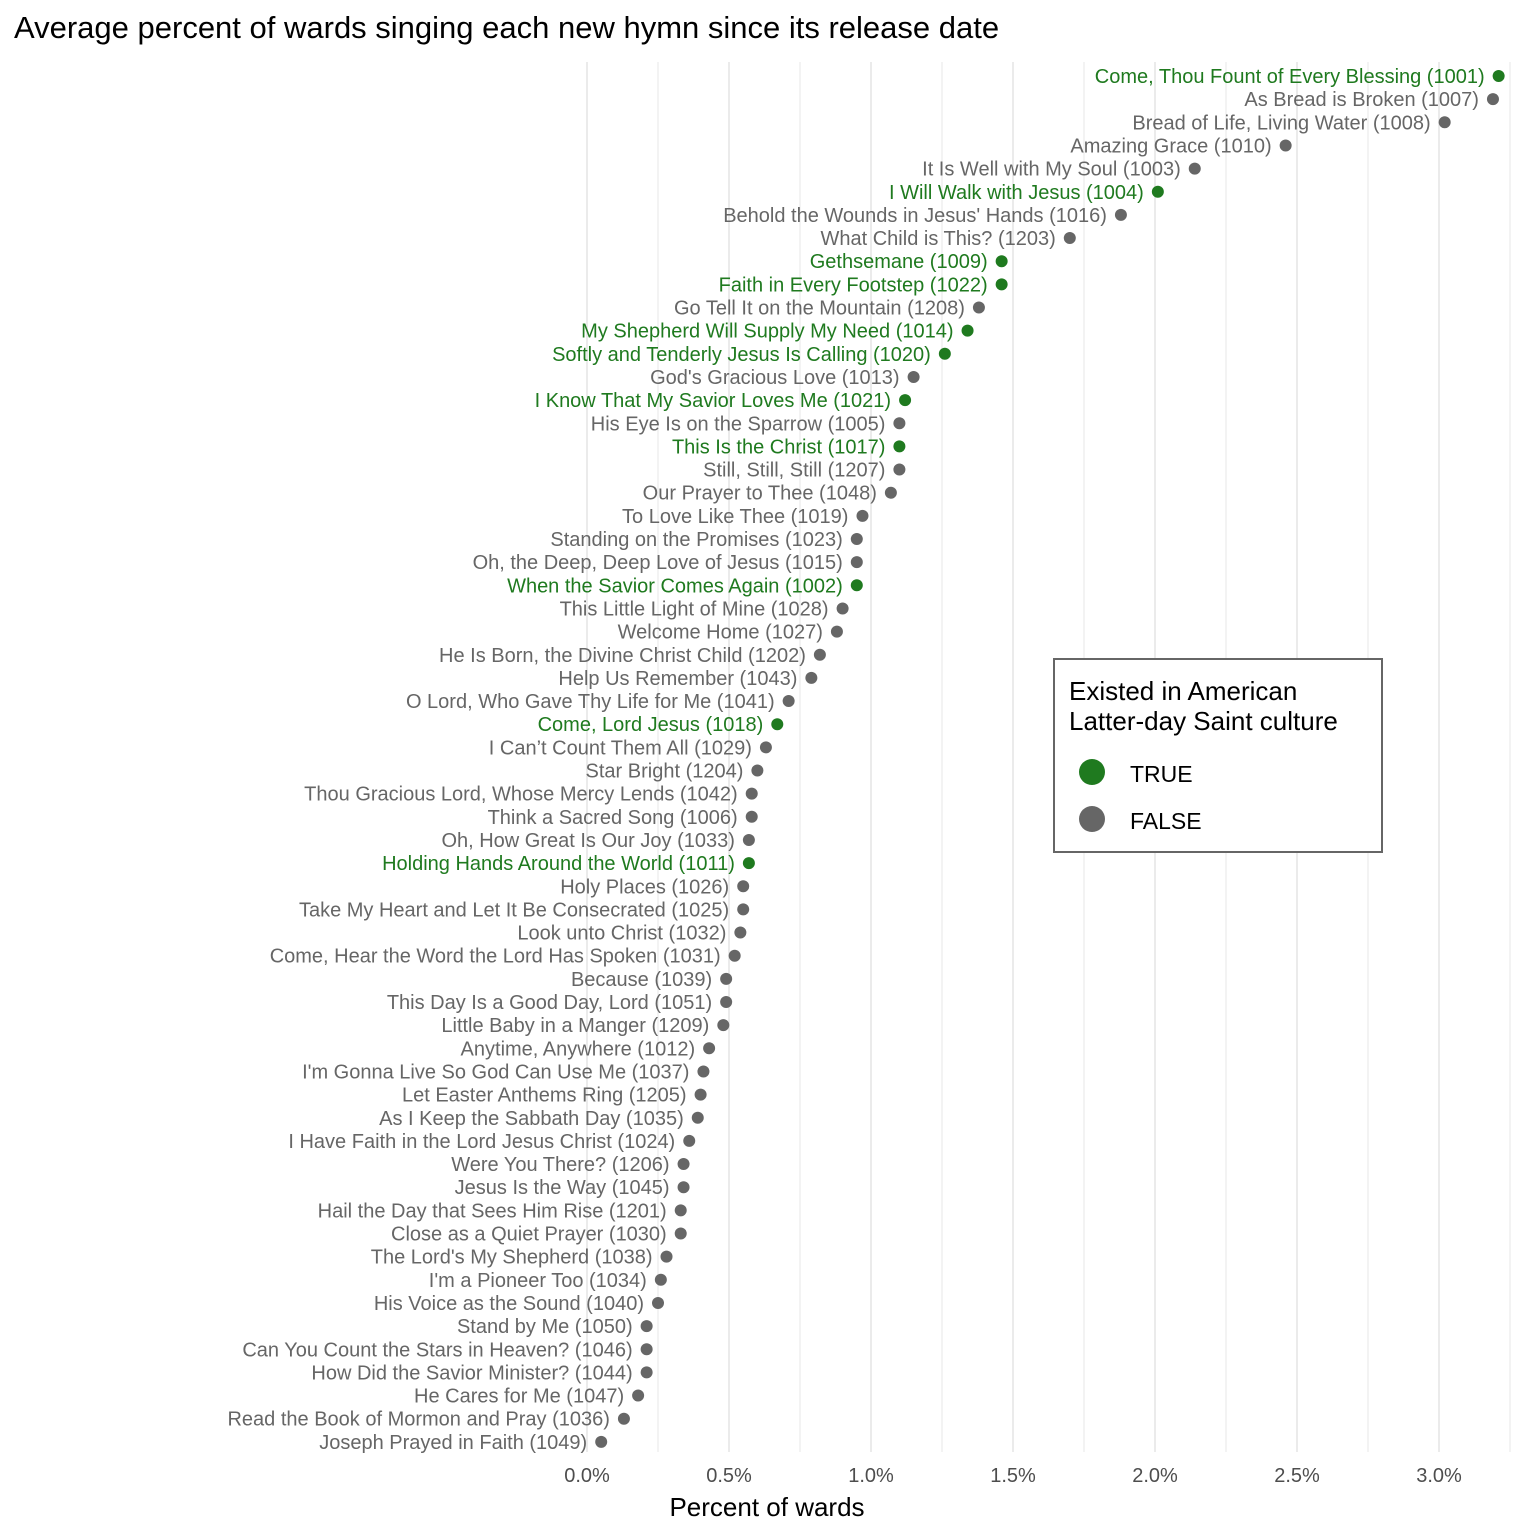 This screenshot has width=1536, height=1536. What do you see at coordinates (453, 1443) in the screenshot?
I see `hymn-label: Joseph Prayed in Faith (1049)` at bounding box center [453, 1443].